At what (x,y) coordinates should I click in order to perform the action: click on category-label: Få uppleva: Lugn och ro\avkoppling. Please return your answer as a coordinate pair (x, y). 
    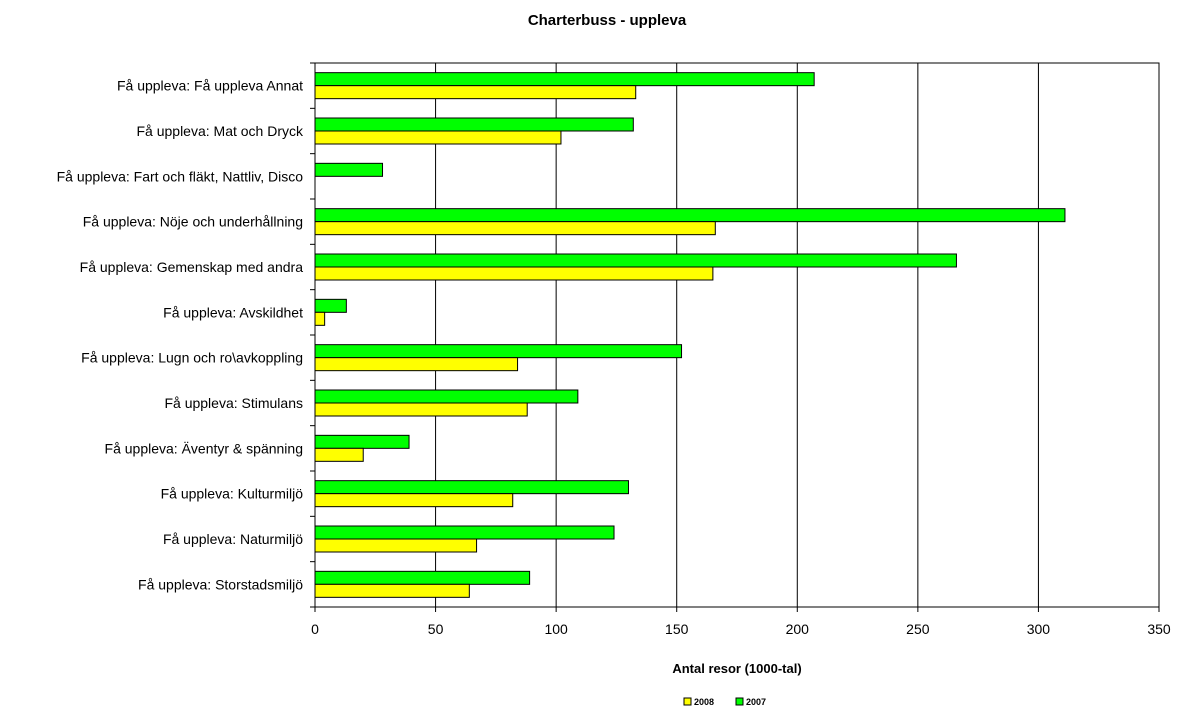
    Looking at the image, I should click on (192, 358).